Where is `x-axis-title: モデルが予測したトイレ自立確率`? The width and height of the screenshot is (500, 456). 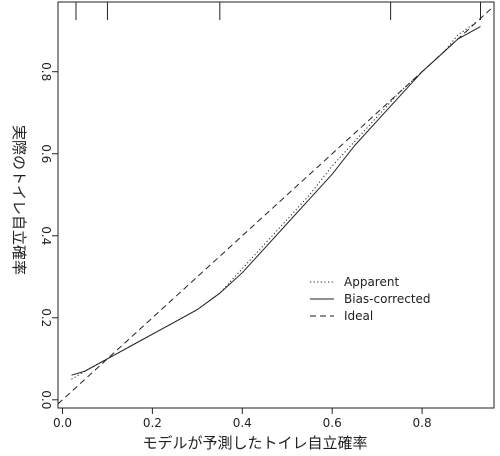
x-axis-title: モデルが予測したトイレ自立確率 is located at coordinates (254, 443).